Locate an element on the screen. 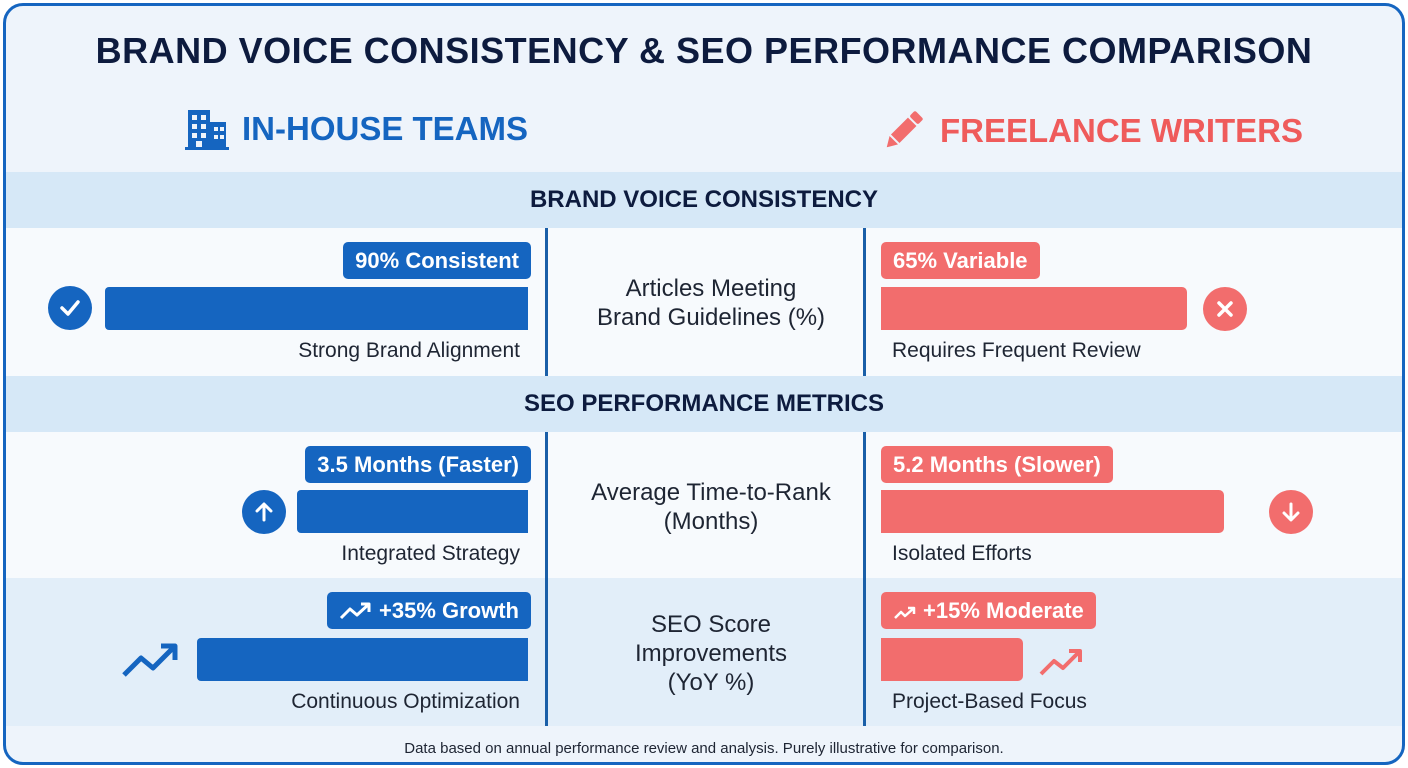  building-icon is located at coordinates (207, 130).